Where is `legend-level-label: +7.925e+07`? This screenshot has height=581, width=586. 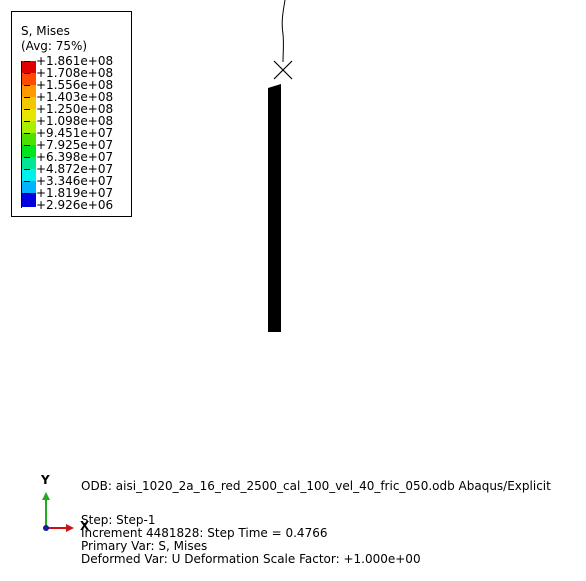
legend-level-label: +7.925e+07 is located at coordinates (68, 145).